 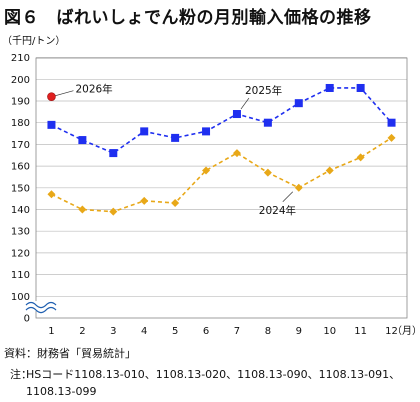 What do you see at coordinates (20, 58) in the screenshot?
I see `y-tick-label: 210` at bounding box center [20, 58].